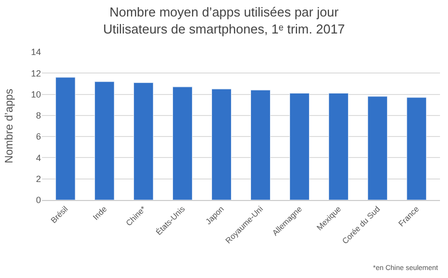 The width and height of the screenshot is (448, 278). What do you see at coordinates (38, 200) in the screenshot?
I see `y-tick-label: 0` at bounding box center [38, 200].